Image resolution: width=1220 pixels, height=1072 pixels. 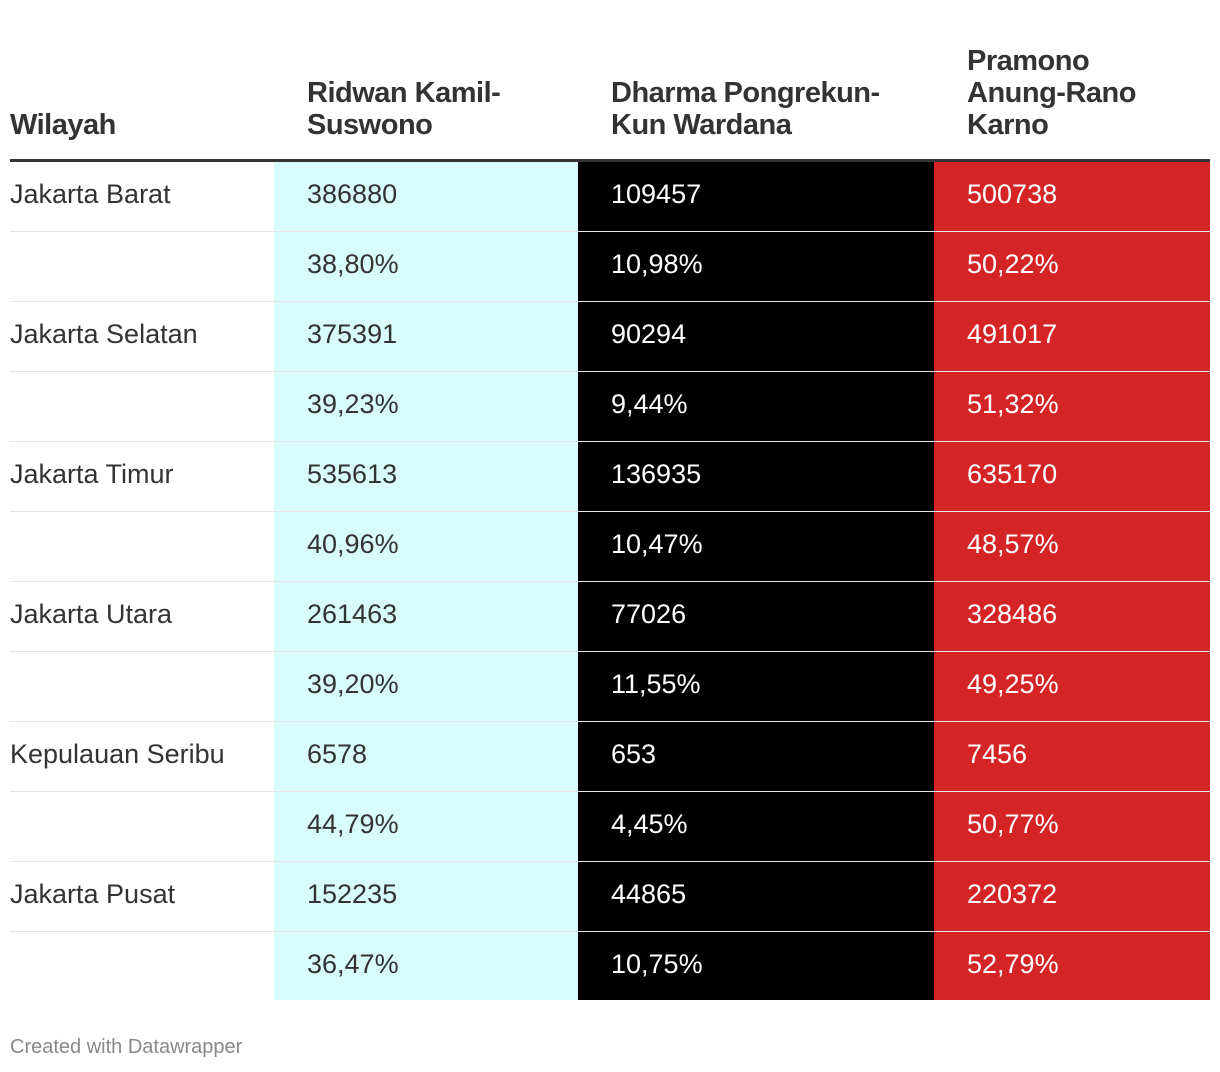 I want to click on cell-pramono: 48,57%, so click(x=1013, y=544).